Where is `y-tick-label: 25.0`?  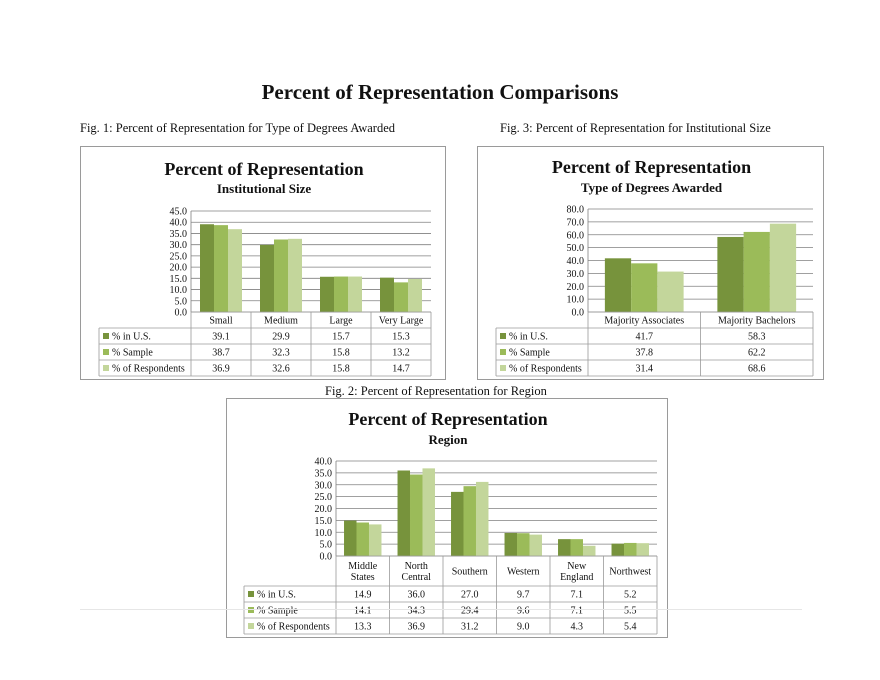
y-tick-label: 25.0 is located at coordinates (179, 256).